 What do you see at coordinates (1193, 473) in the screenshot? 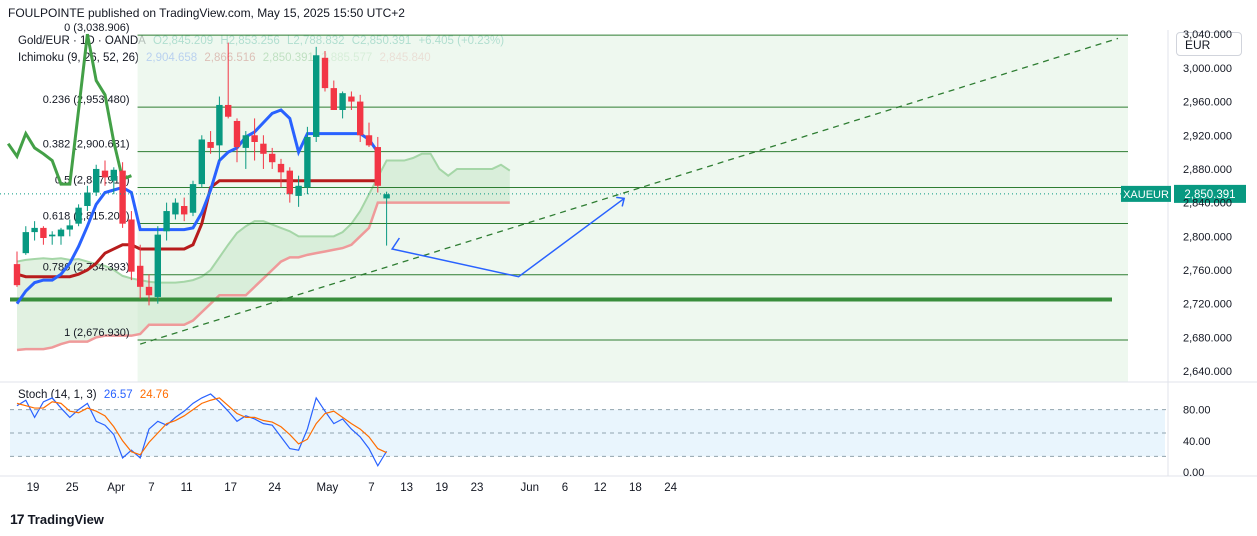
I see `stoch-y-tick-label: 0.00` at bounding box center [1193, 473].